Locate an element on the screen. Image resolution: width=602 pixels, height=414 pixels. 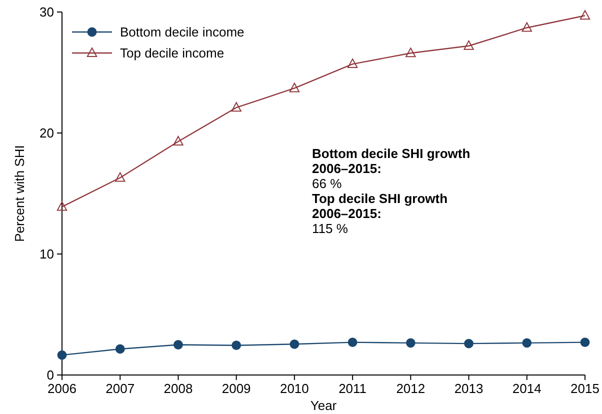
x-tick-label: 2013 is located at coordinates (469, 388).